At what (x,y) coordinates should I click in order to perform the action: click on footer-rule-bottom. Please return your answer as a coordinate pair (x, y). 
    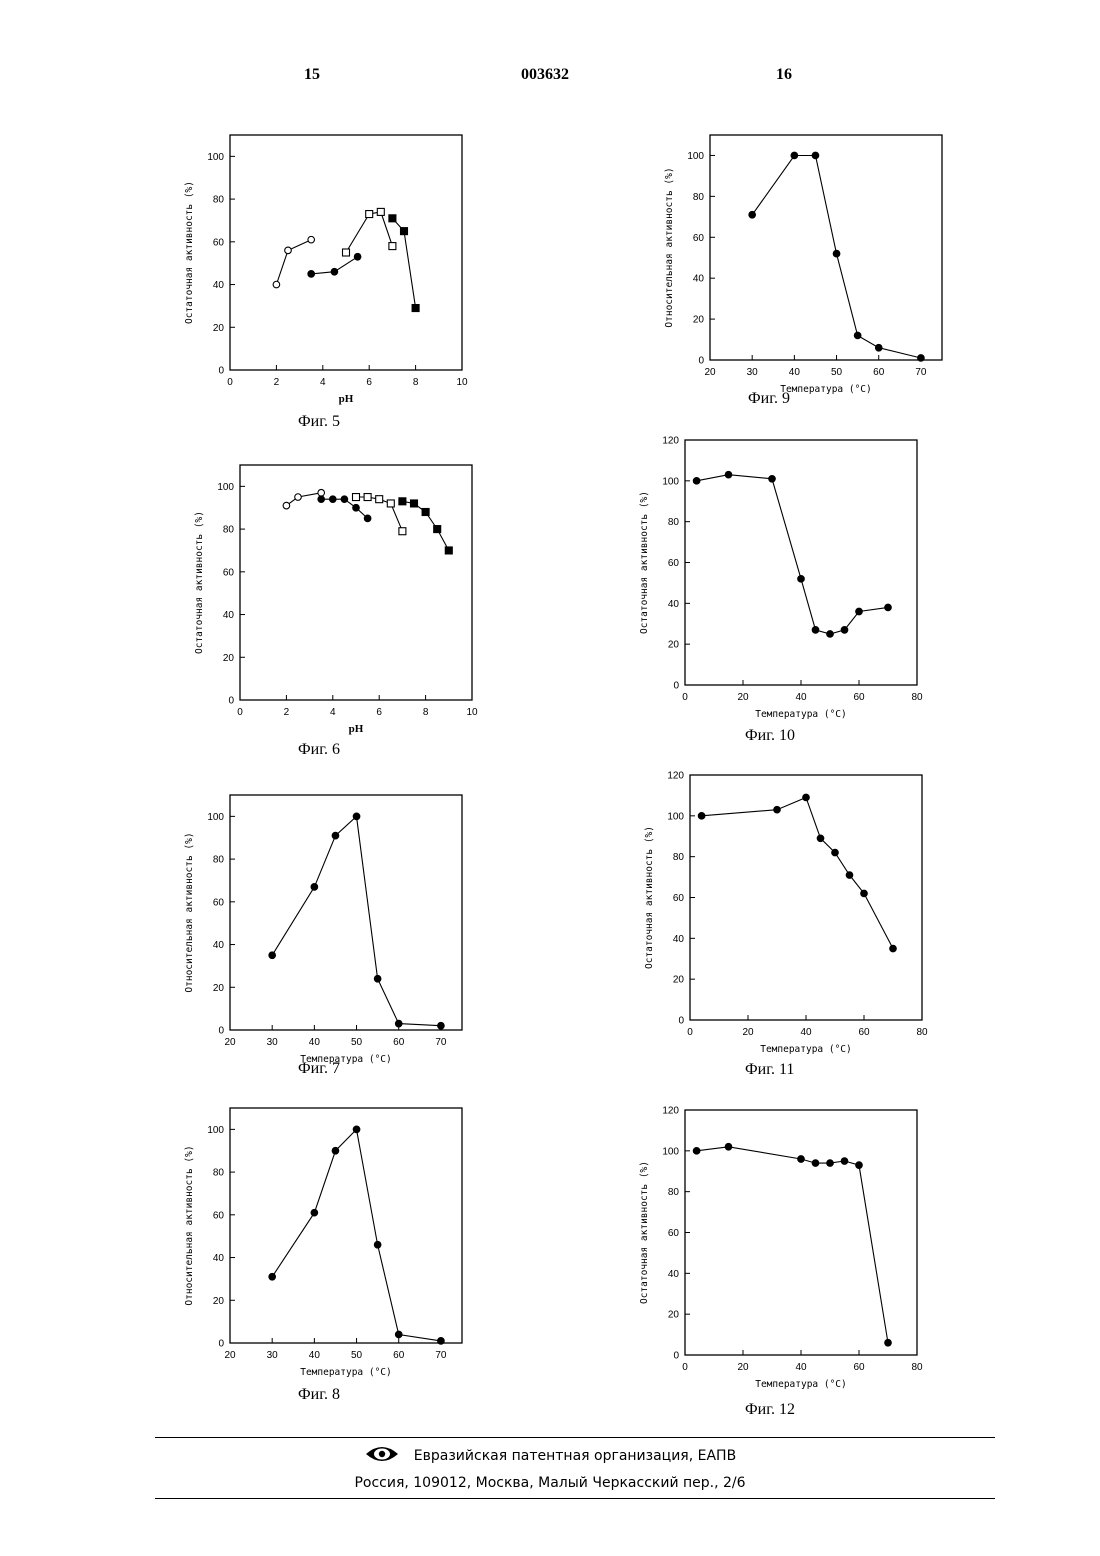
    Looking at the image, I should click on (575, 1498).